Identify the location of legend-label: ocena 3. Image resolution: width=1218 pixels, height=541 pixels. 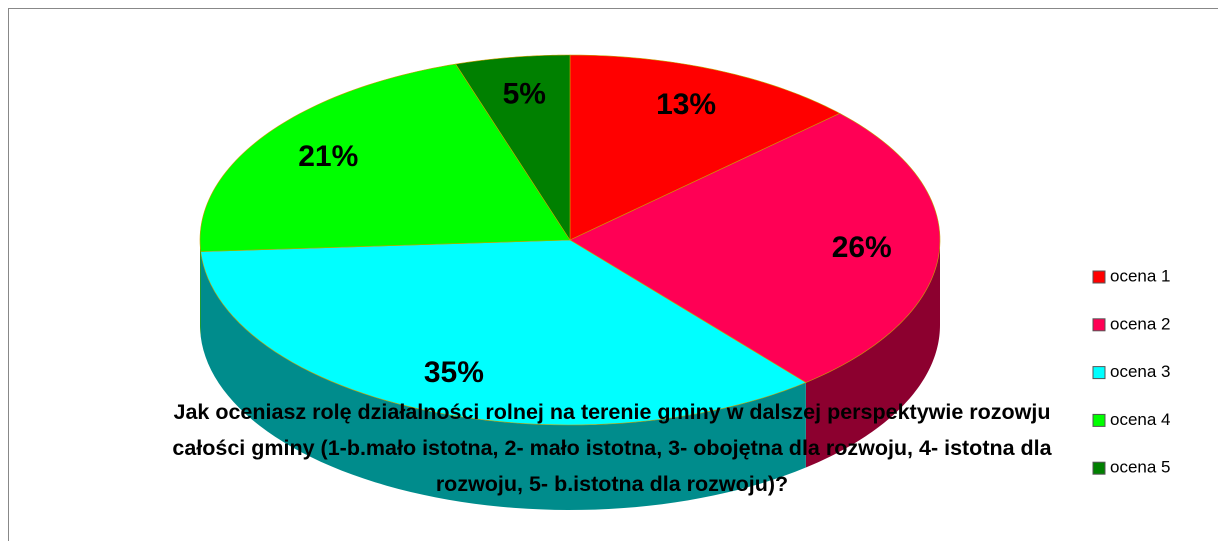
(1140, 371).